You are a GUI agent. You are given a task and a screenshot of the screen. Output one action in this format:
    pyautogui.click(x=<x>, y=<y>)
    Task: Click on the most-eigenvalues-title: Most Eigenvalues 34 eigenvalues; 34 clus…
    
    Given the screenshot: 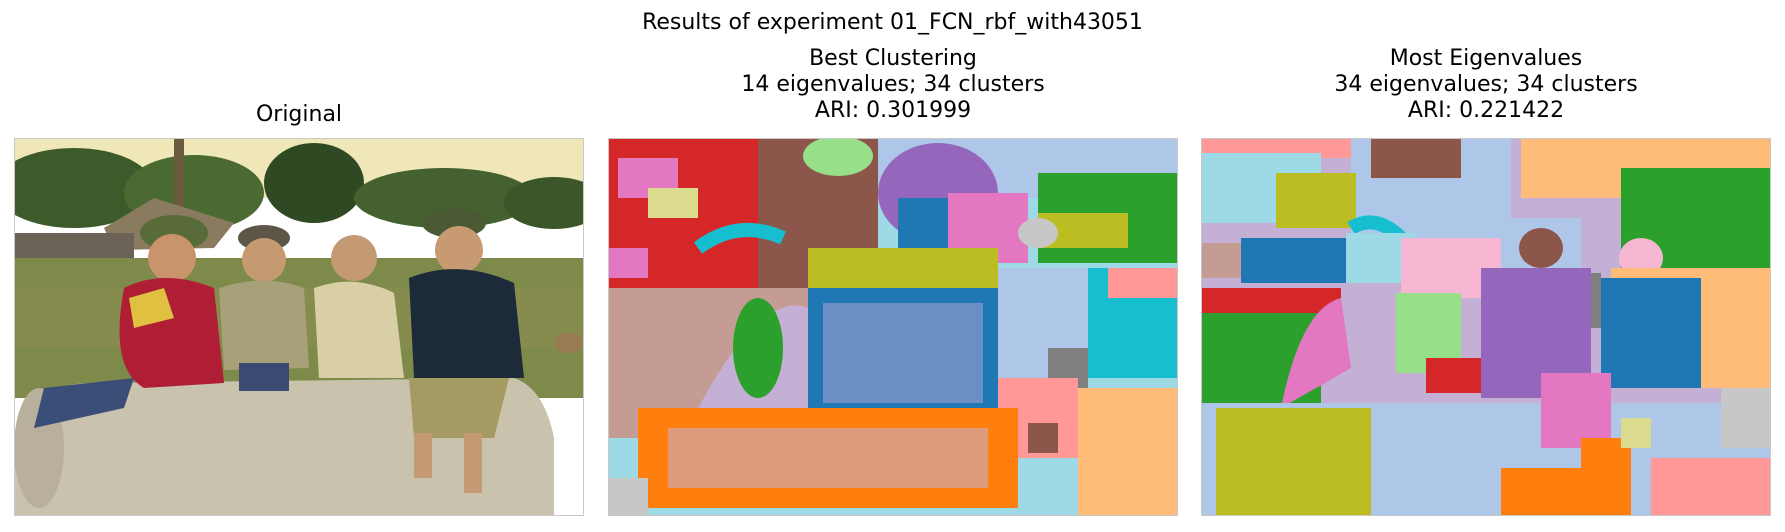 What is the action you would take?
    pyautogui.click(x=1486, y=85)
    